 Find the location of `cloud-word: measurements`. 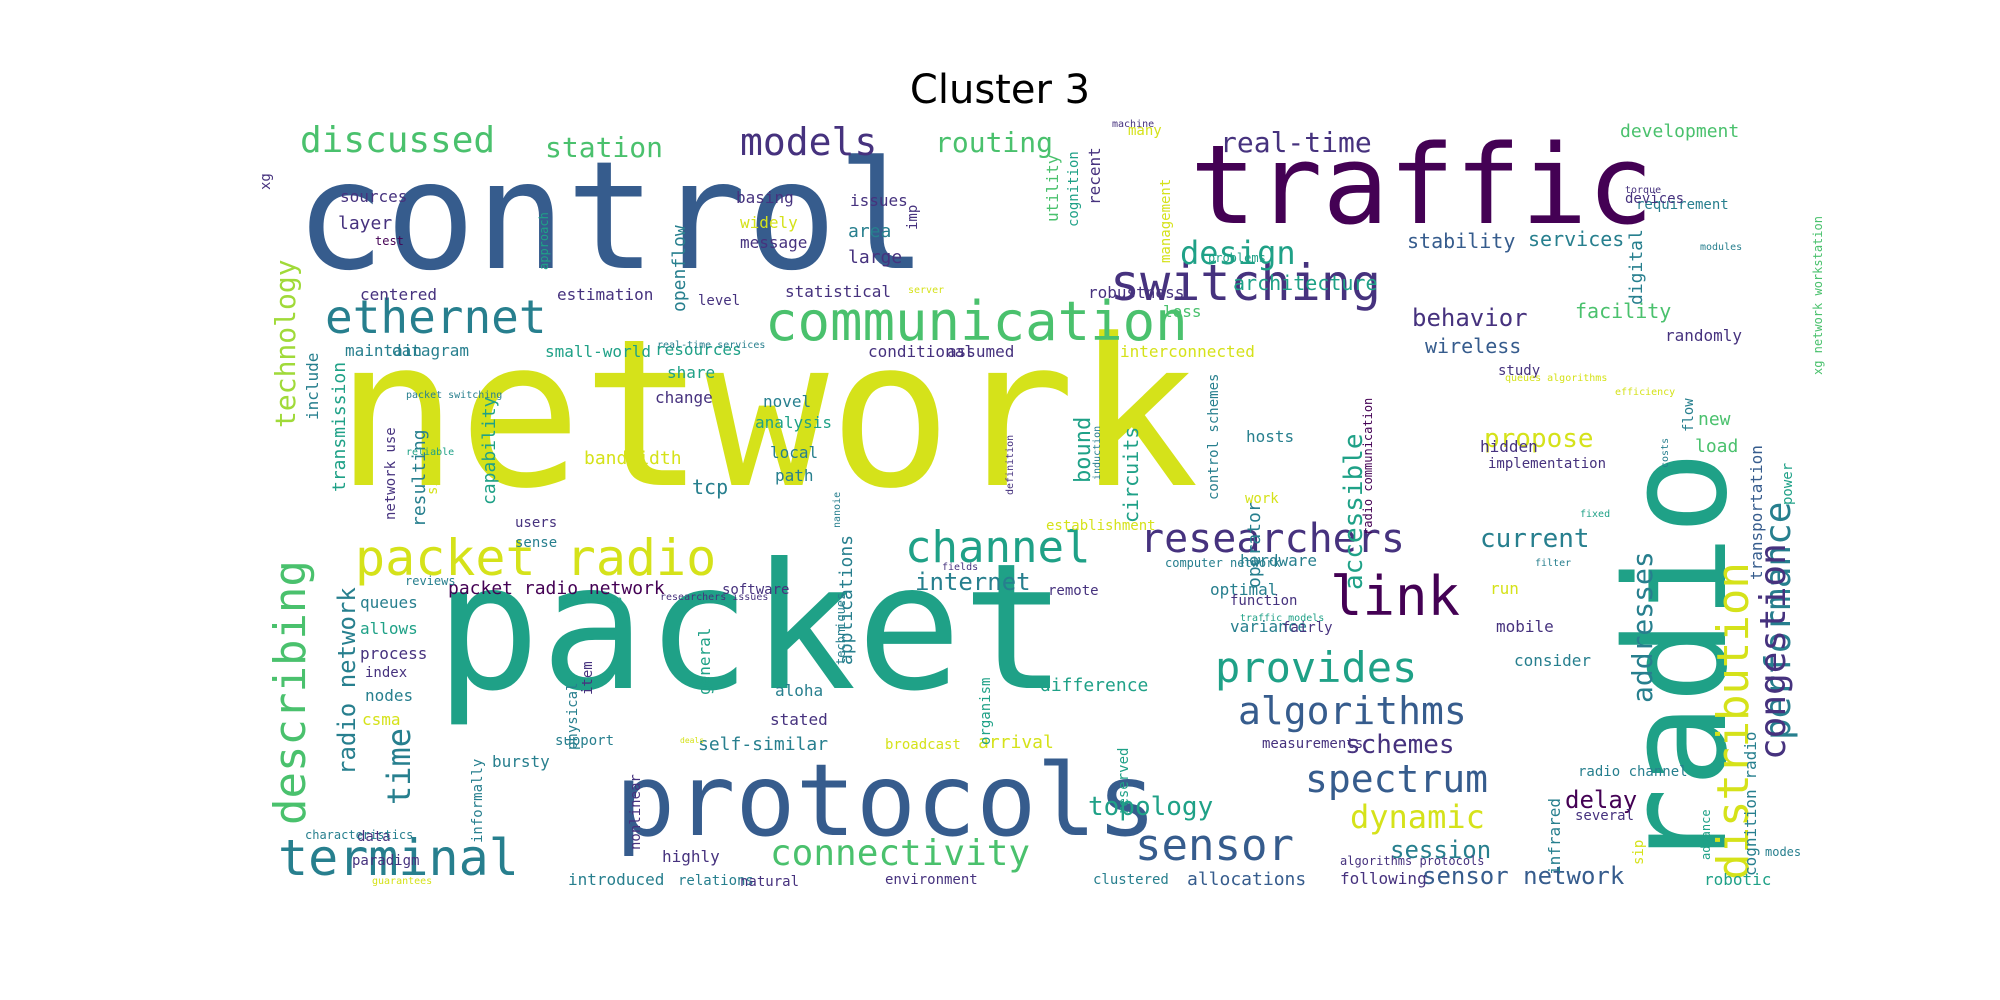

cloud-word: measurements is located at coordinates (1312, 744).